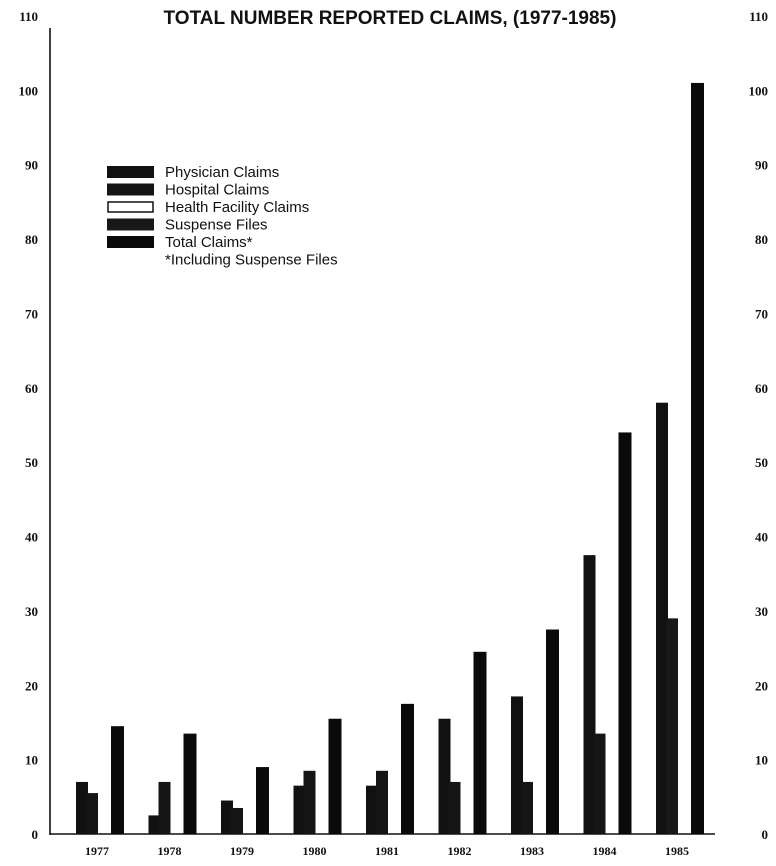 Image resolution: width=776 pixels, height=866 pixels. I want to click on legend-label: Suspense Files, so click(216, 225).